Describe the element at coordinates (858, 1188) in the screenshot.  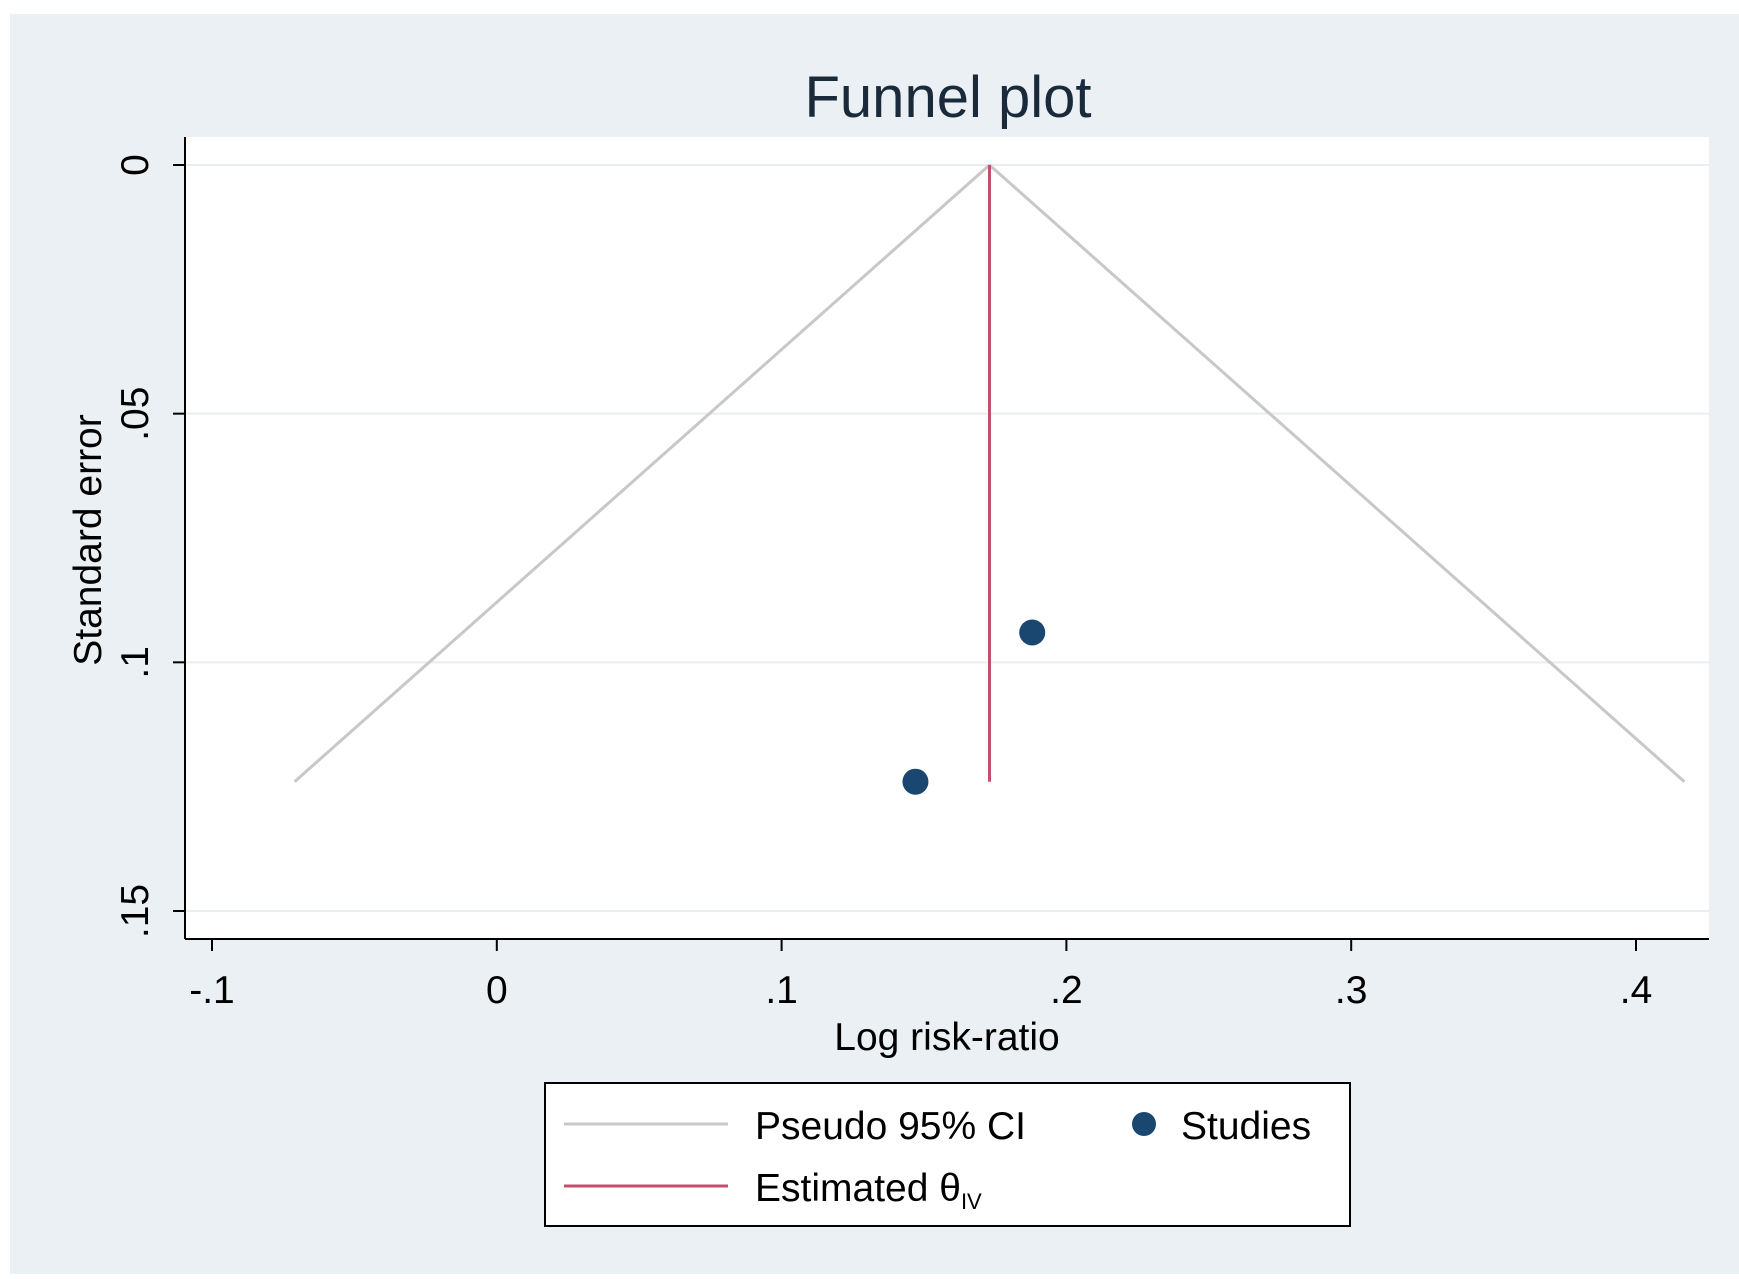
I see `legend-estimate-text: Estimated θ` at that location.